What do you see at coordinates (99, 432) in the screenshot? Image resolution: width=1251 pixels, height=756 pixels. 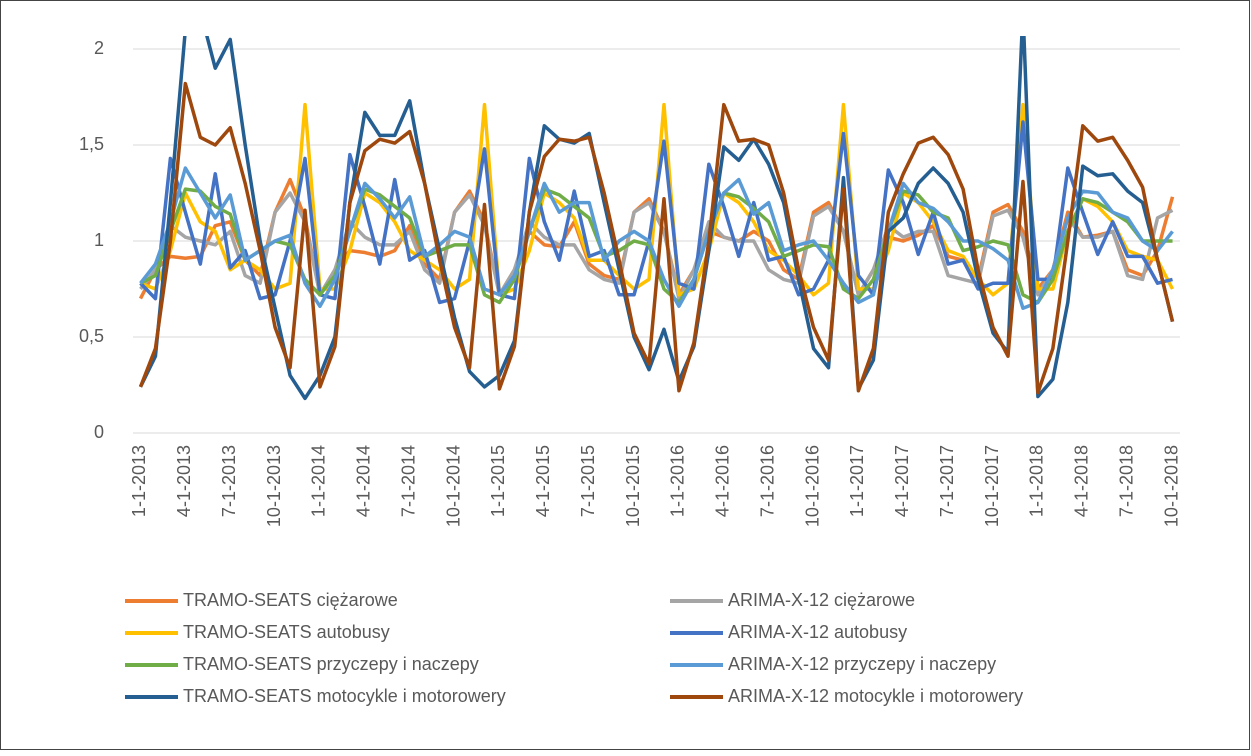 I see `y-tick-label: 0` at bounding box center [99, 432].